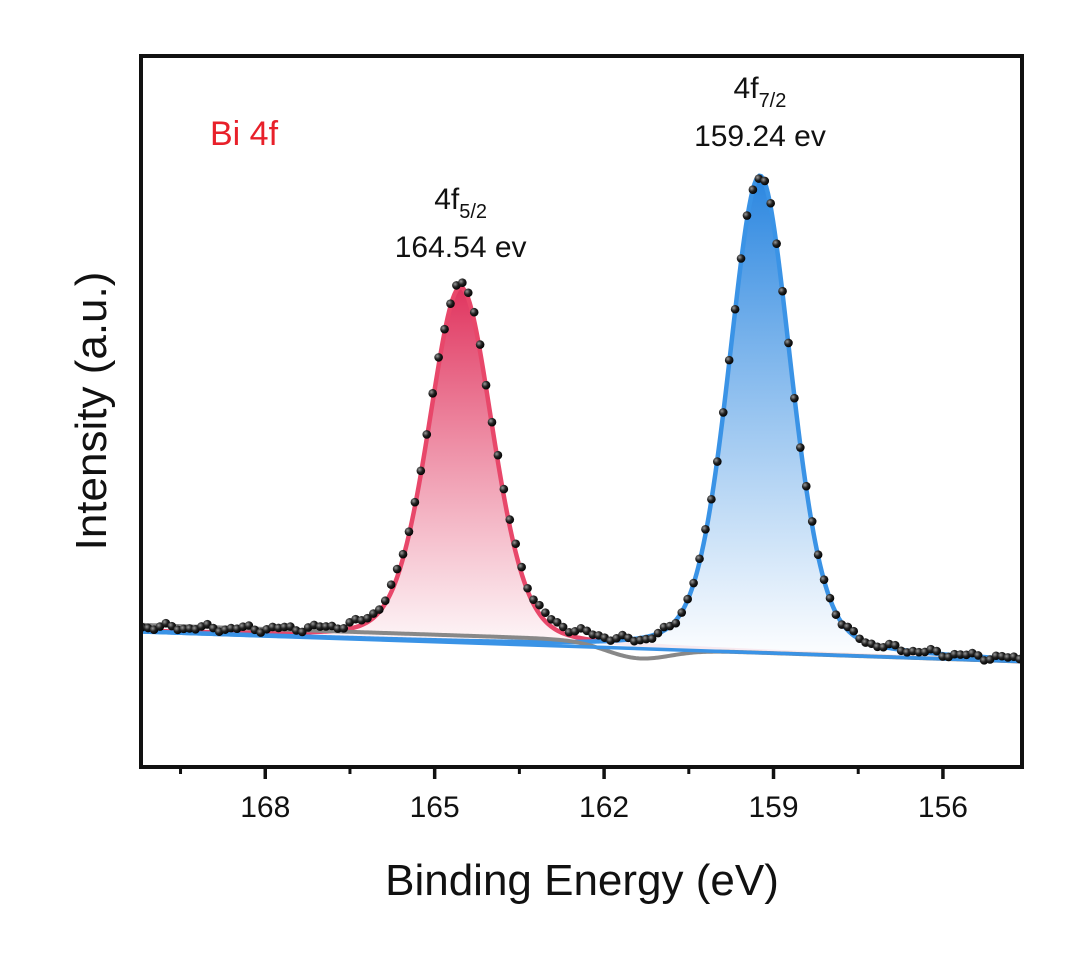 Image resolution: width=1080 pixels, height=964 pixels. Describe the element at coordinates (581, 647) in the screenshot. I see `baseline-line` at that location.